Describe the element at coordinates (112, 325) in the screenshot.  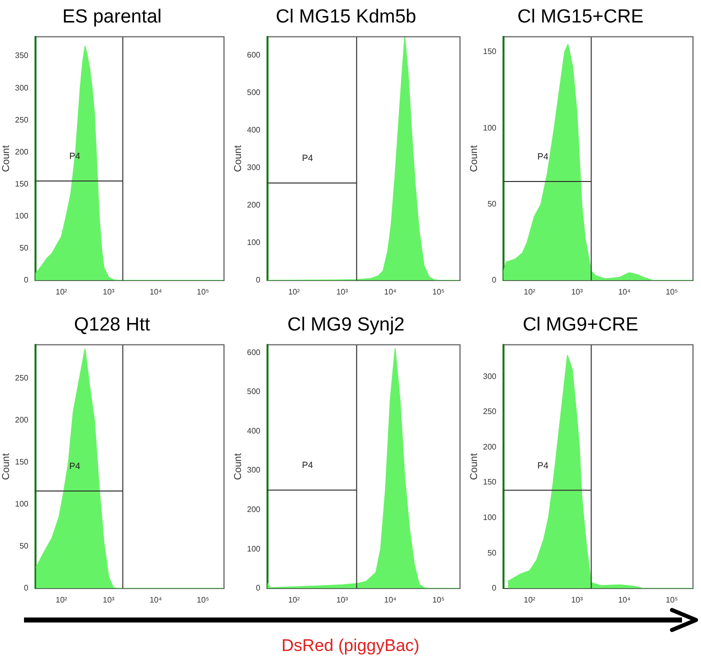
I see `chart-title: Q128 Htt` at that location.